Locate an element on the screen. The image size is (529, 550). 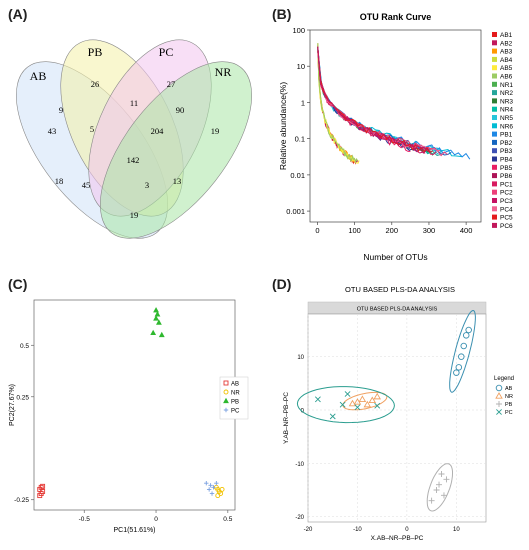
y-tick-label: 1 is located at coordinates (303, 102).